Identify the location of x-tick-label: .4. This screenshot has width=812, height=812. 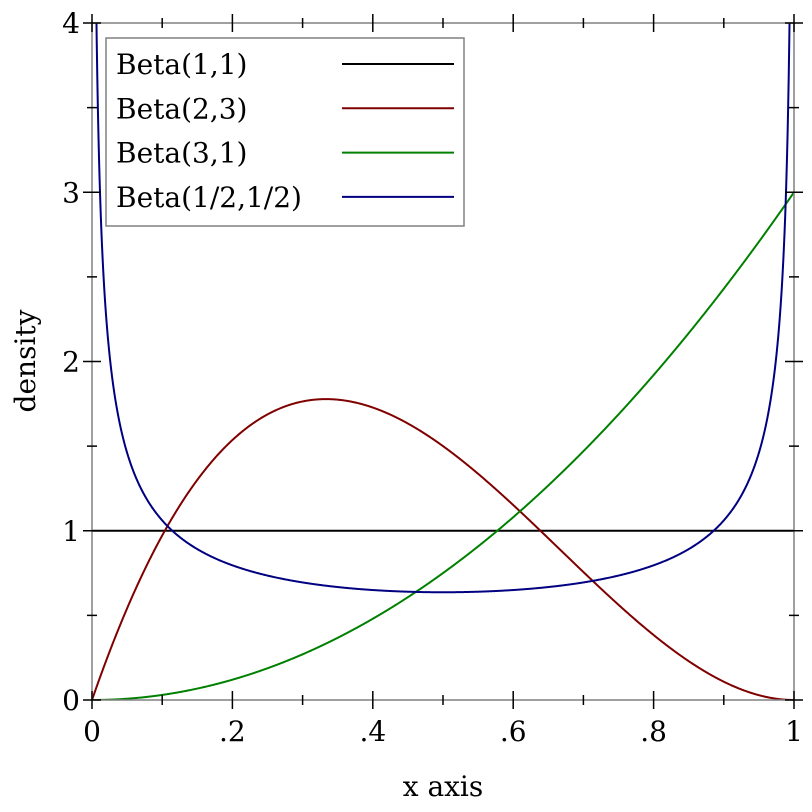
(372, 731).